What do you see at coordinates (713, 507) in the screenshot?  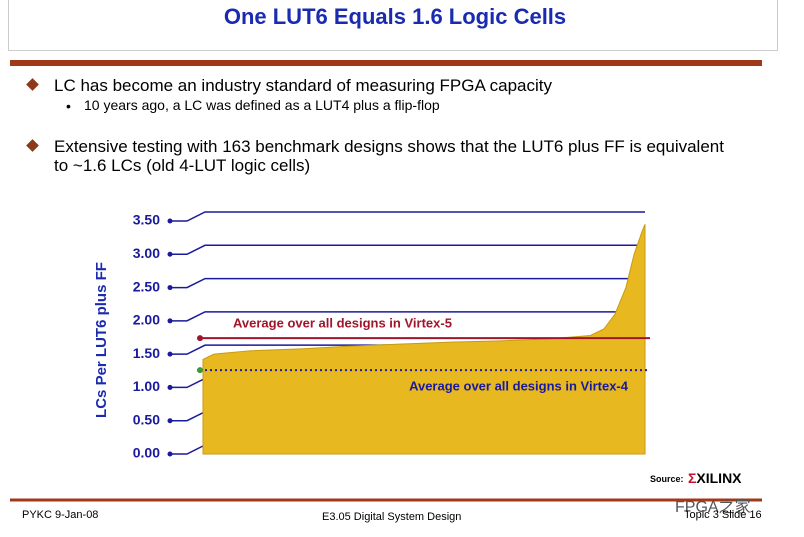 I see `watermark: FPGA之家` at bounding box center [713, 507].